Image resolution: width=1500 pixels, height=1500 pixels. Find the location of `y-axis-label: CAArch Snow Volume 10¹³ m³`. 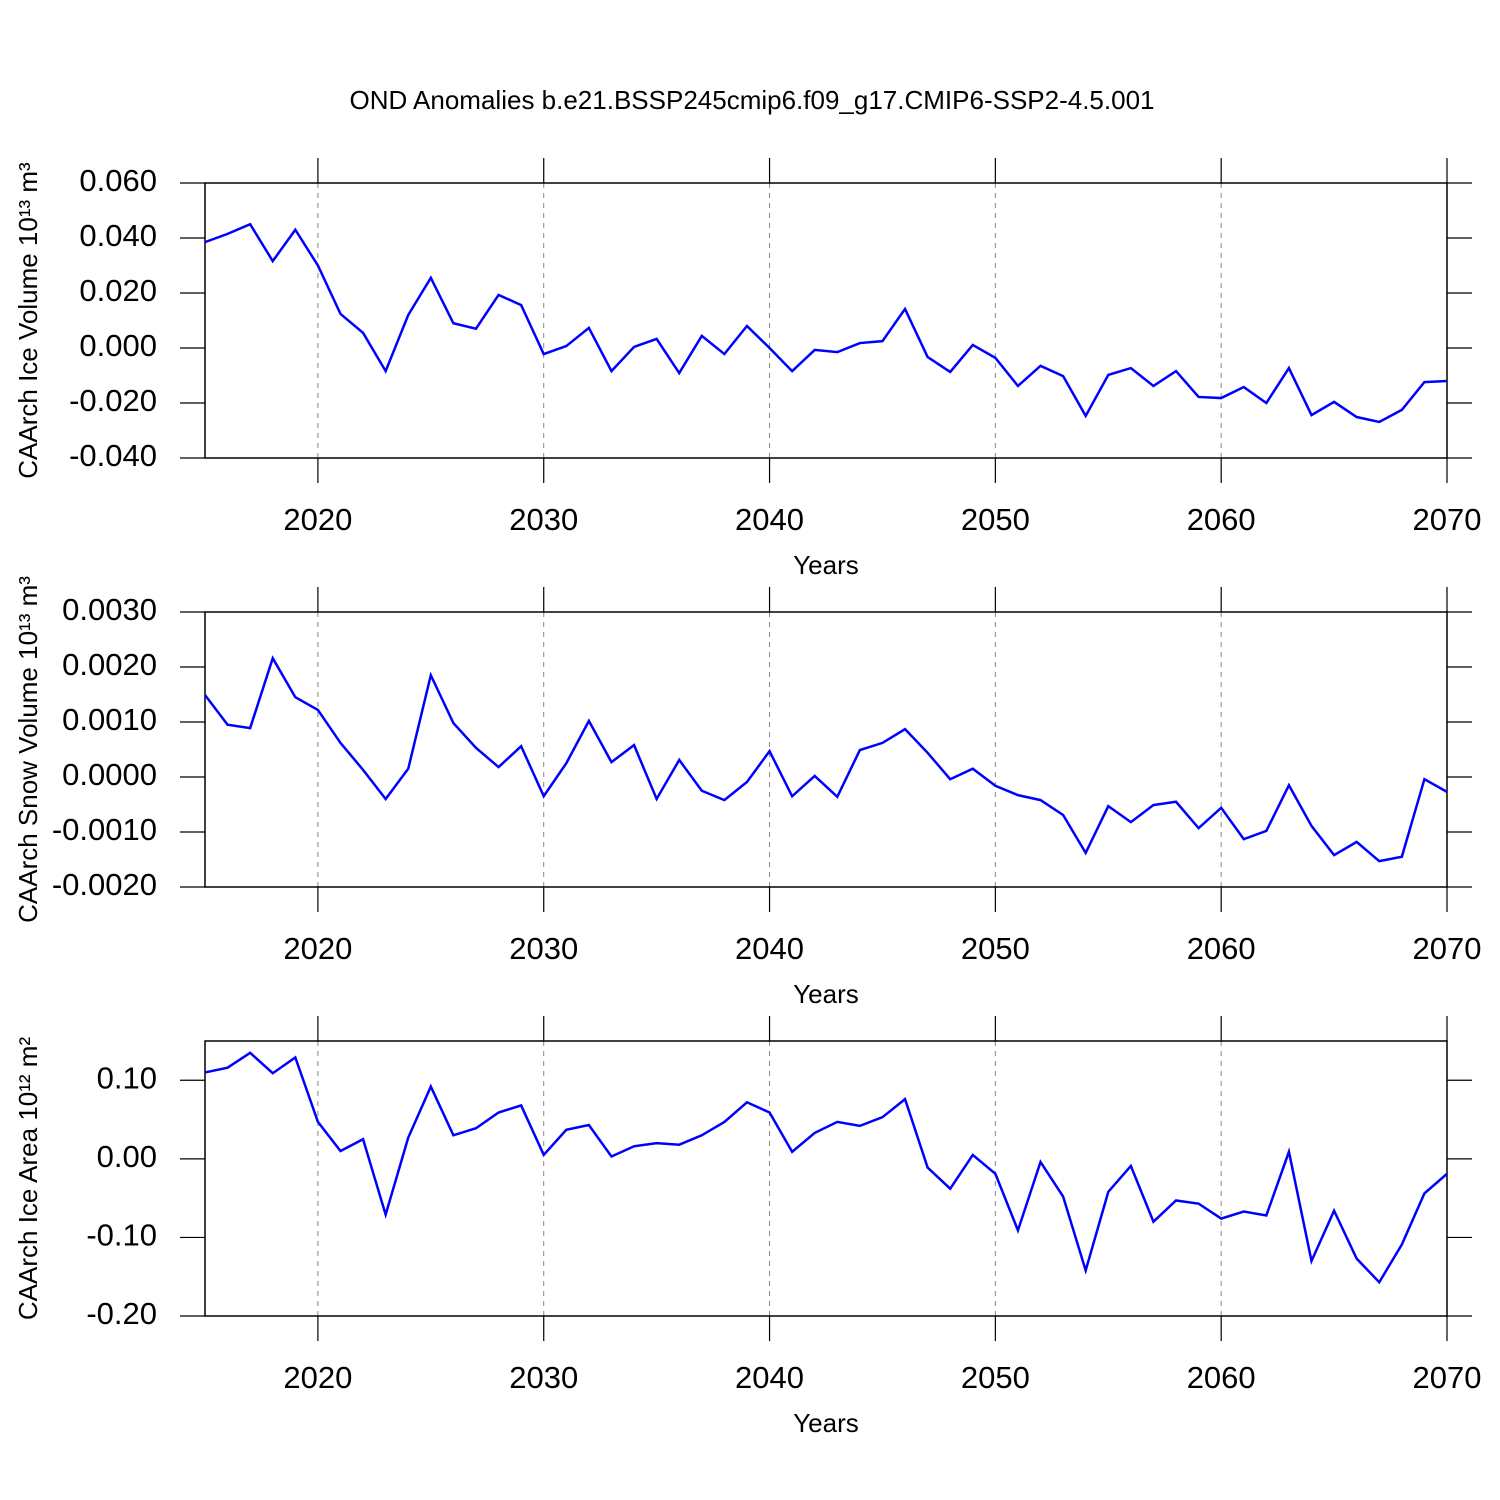

y-axis-label: CAArch Snow Volume 10¹³ m³ is located at coordinates (28, 749).